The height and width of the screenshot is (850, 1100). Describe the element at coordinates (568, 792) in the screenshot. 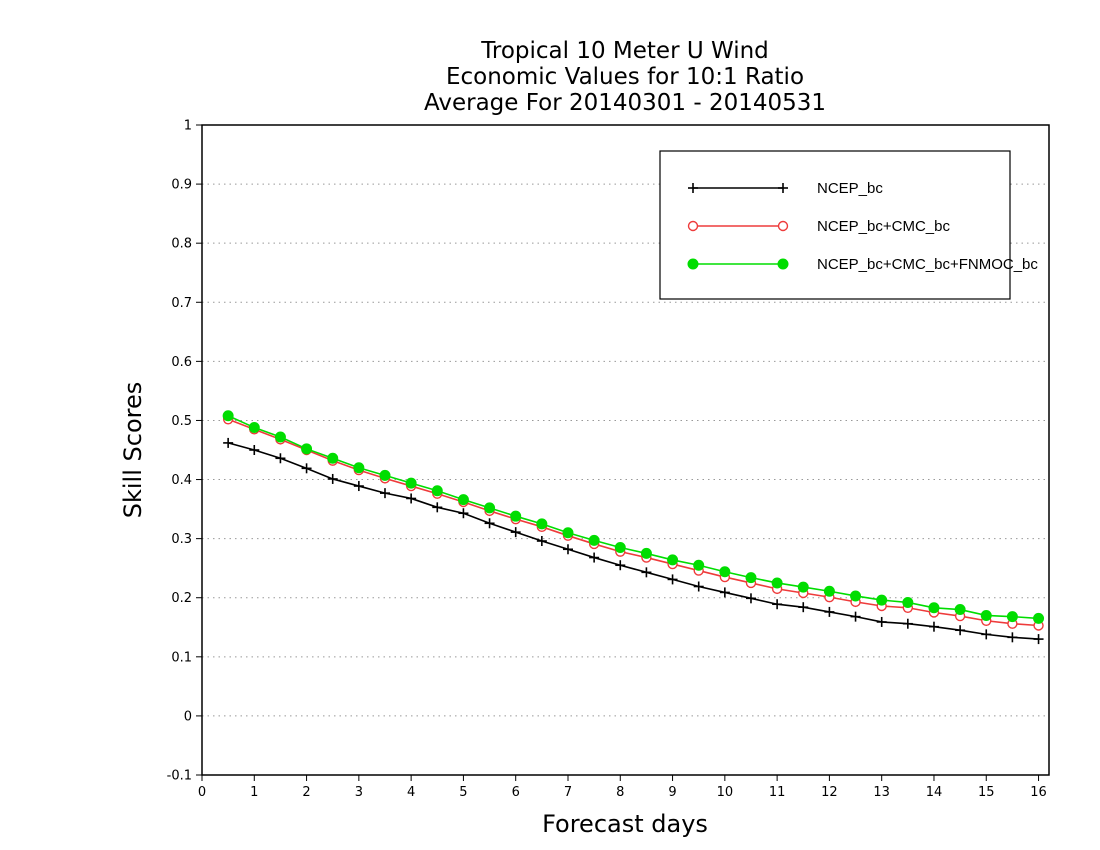

I see `x-tick-label: 7` at that location.